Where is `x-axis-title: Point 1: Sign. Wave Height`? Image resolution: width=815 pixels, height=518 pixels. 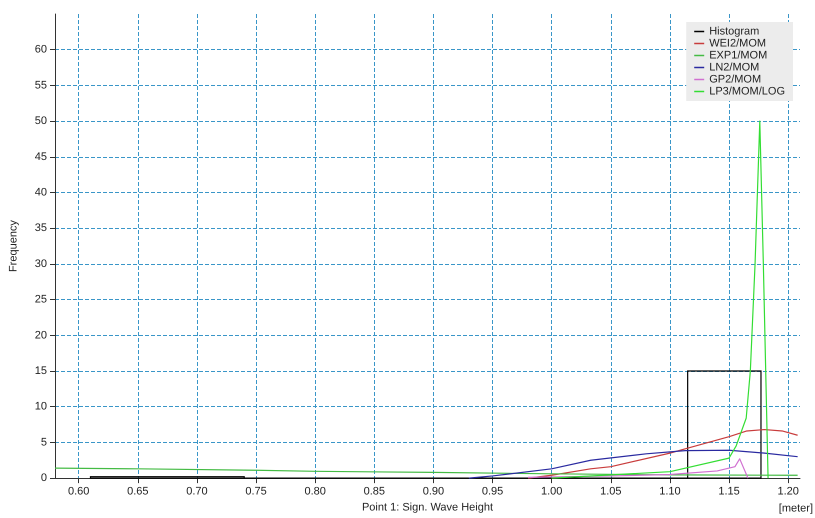
x-axis-title: Point 1: Sign. Wave Height is located at coordinates (428, 508).